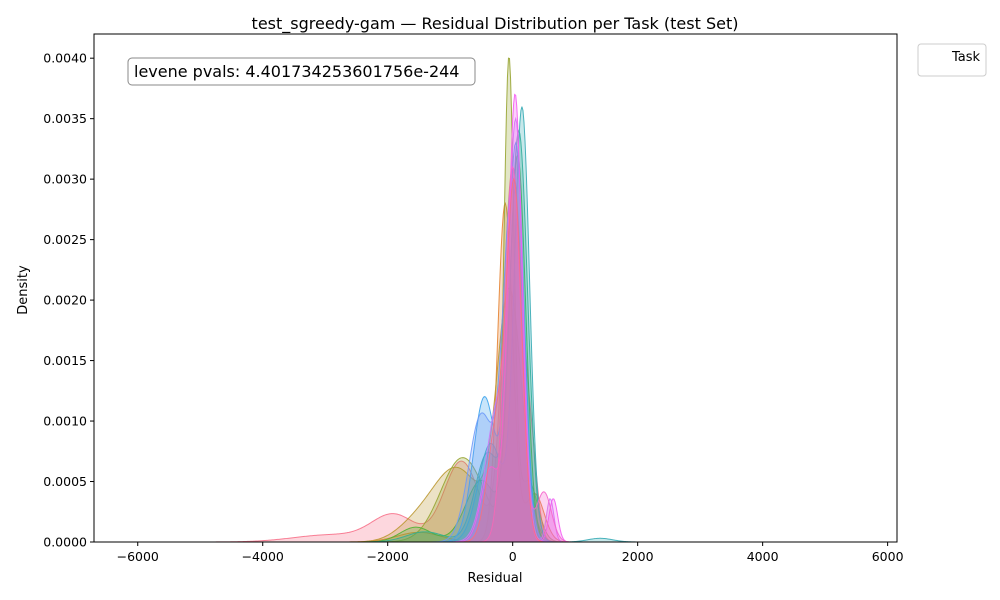 This screenshot has width=1000, height=600. I want to click on legend: Task, so click(952, 60).